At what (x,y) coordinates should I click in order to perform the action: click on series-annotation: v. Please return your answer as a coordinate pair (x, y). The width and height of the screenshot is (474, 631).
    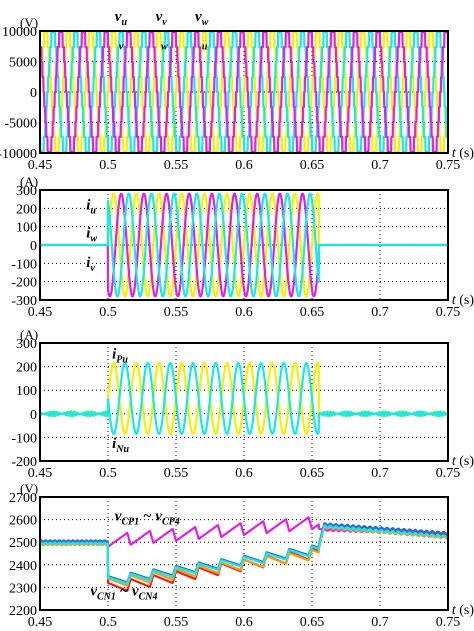
    Looking at the image, I should click on (121, 46).